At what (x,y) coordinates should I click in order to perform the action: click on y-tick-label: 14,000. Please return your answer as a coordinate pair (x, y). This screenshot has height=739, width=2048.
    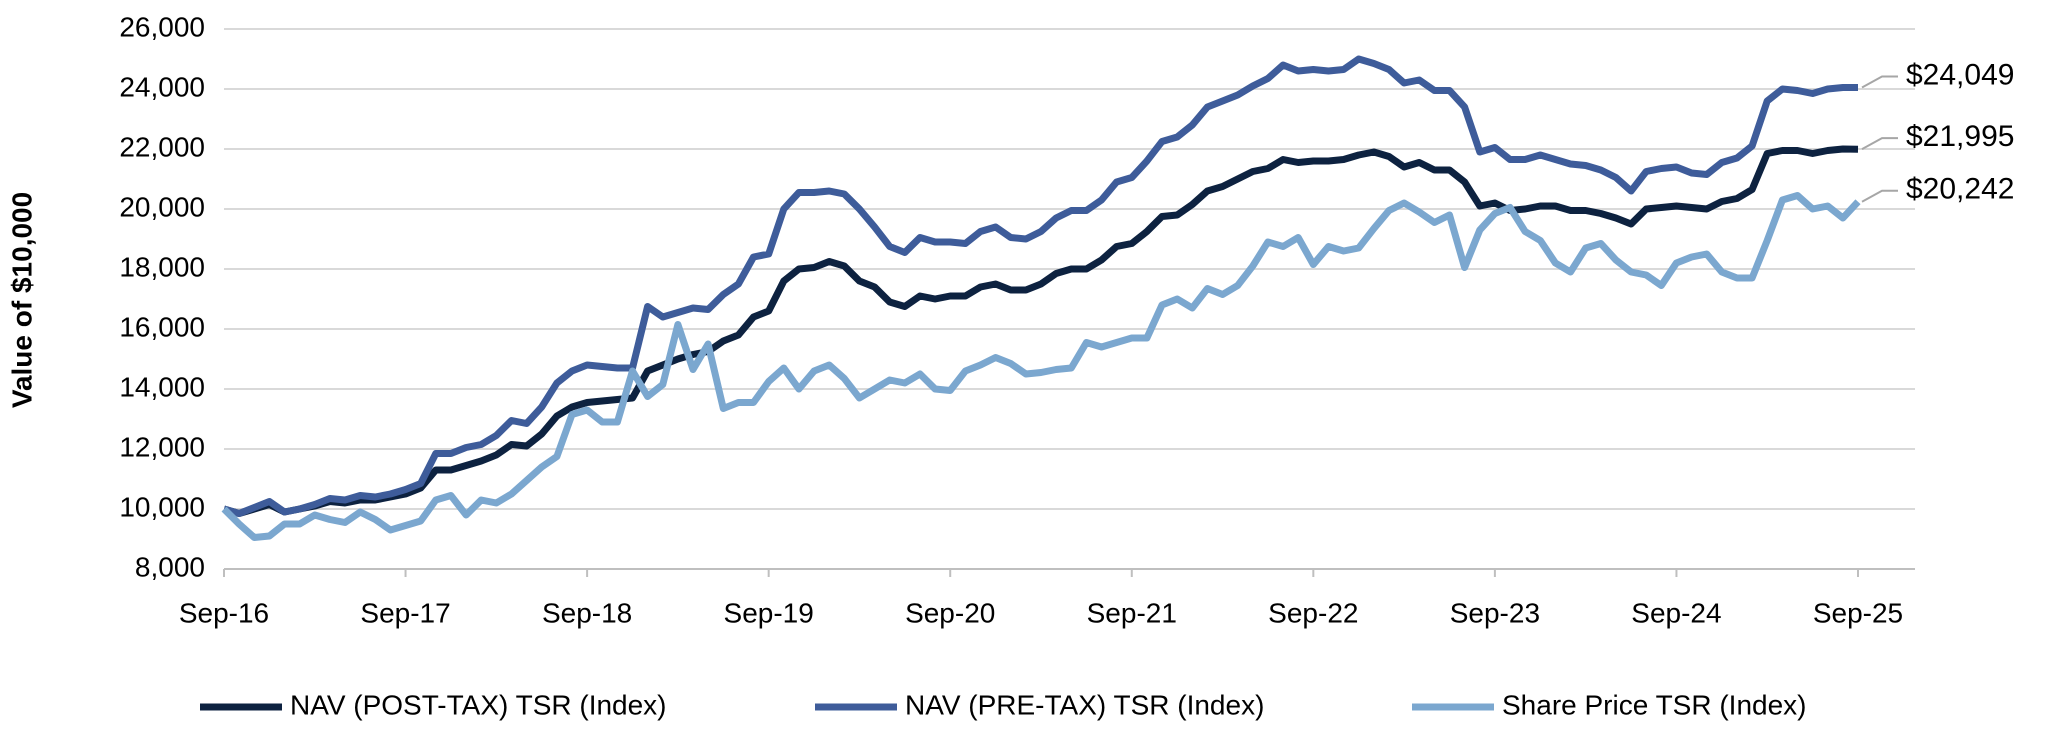
    Looking at the image, I should click on (162, 386).